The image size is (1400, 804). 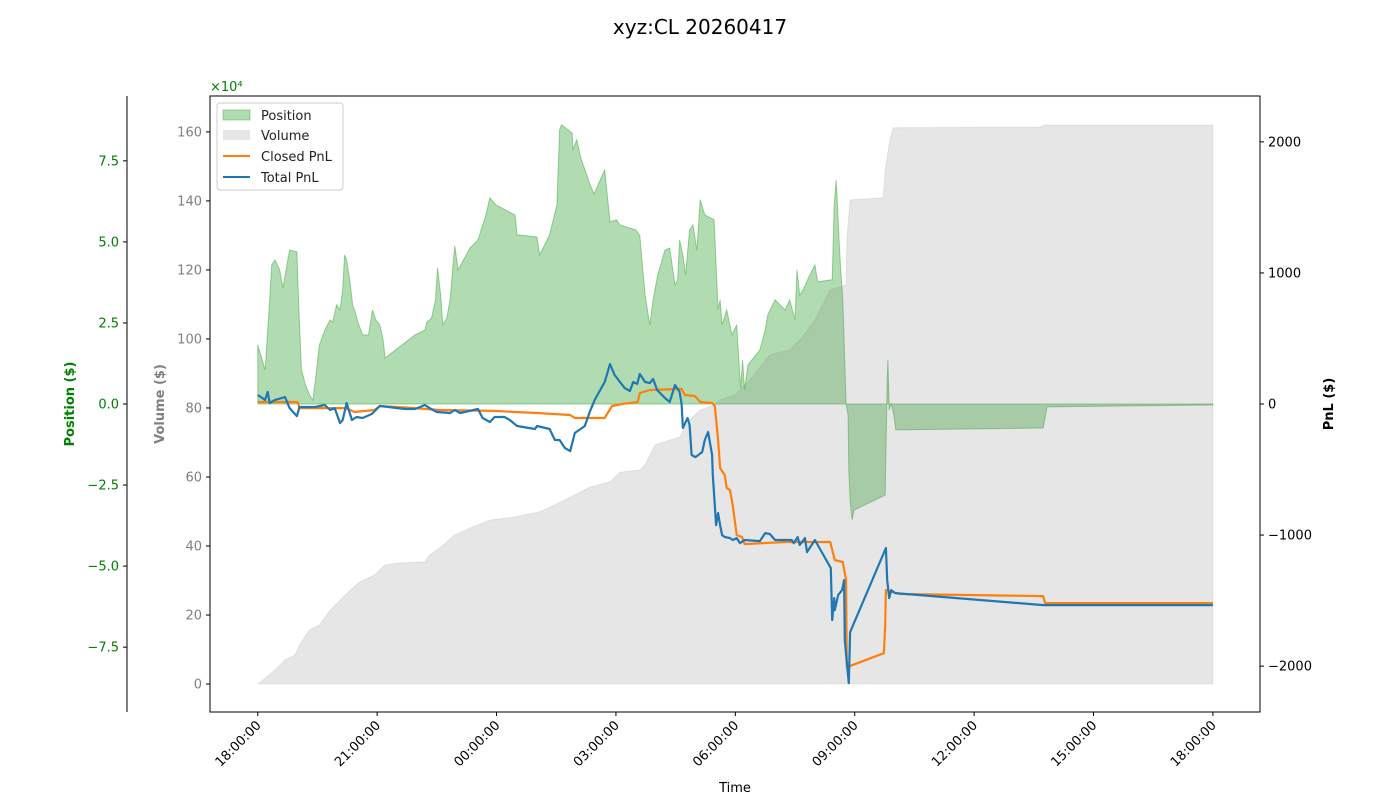 What do you see at coordinates (477, 744) in the screenshot?
I see `x-tick-label: 00:00:00` at bounding box center [477, 744].